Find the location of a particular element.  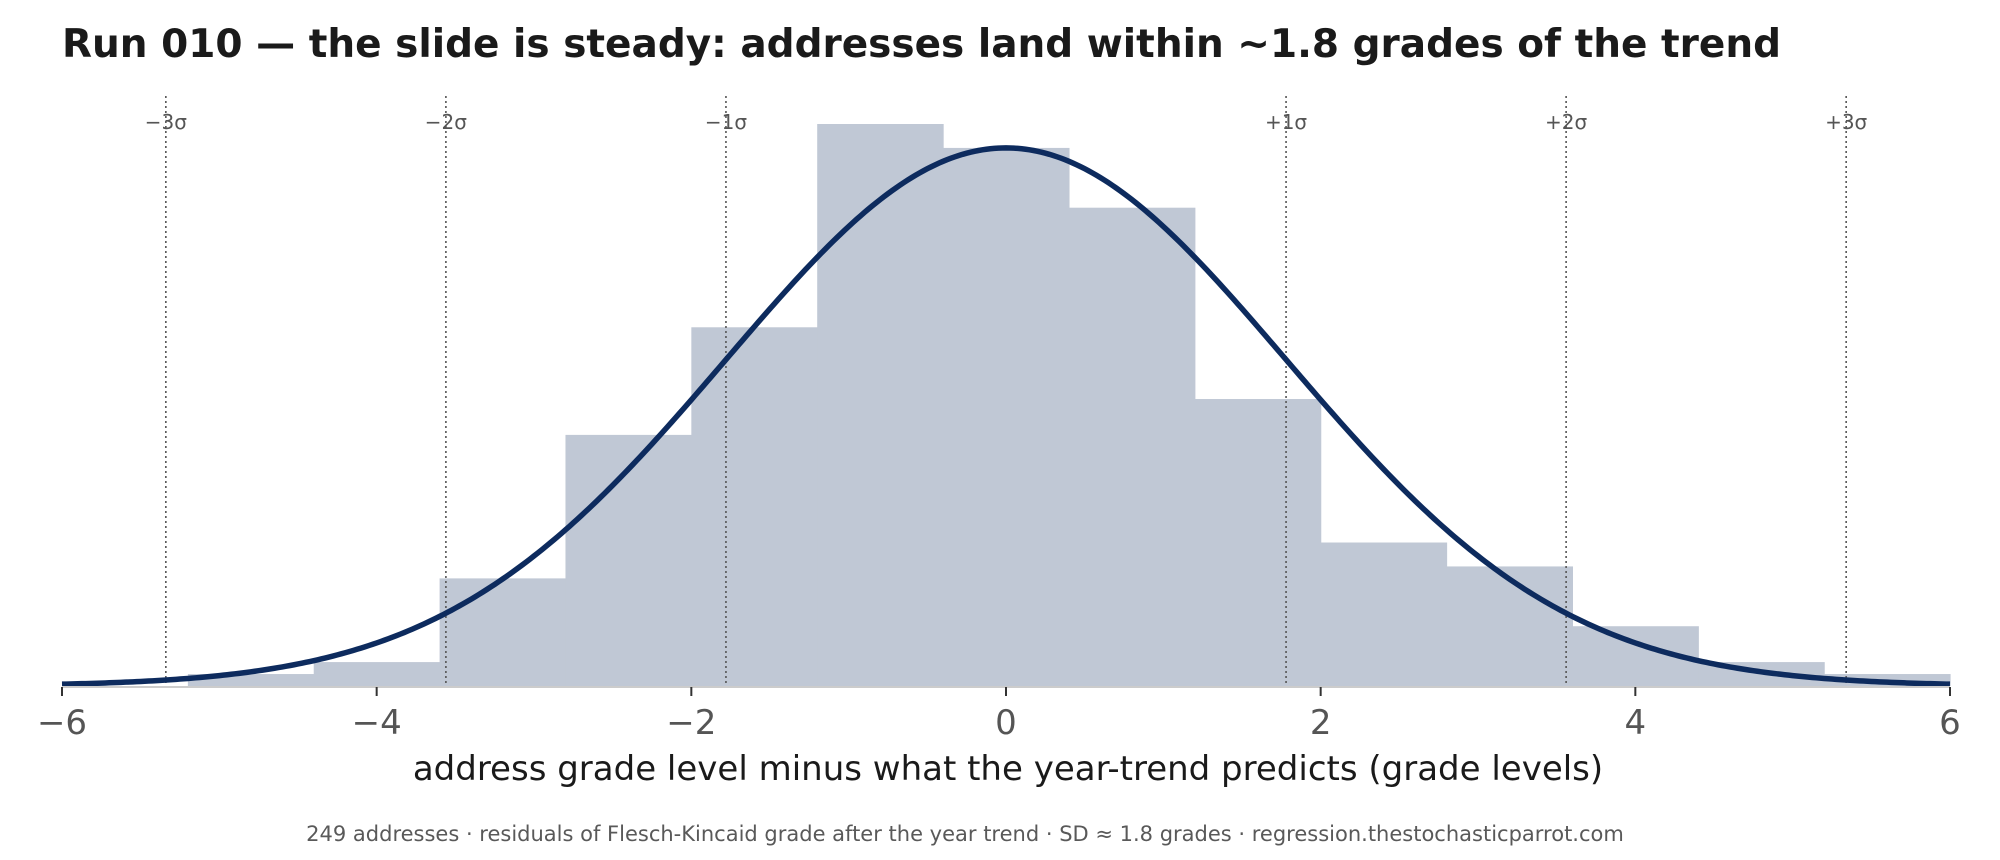

x-axis-ticks: −6 −4 −2 0 2 4 6 is located at coordinates (999, 715).